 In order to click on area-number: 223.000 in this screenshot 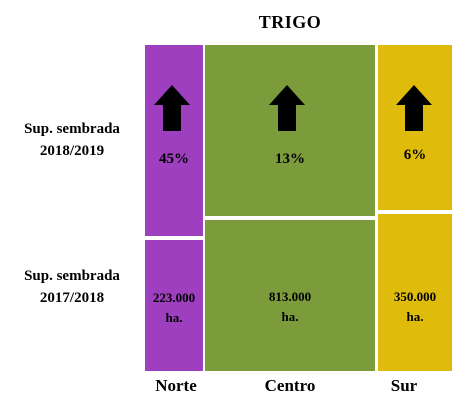, I will do `click(174, 297)`.